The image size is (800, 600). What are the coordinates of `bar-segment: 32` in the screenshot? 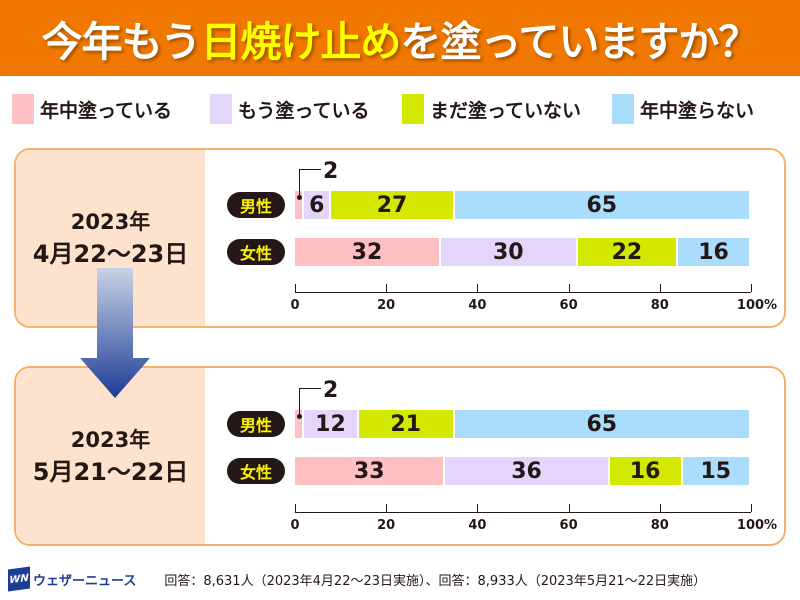 It's located at (367, 252).